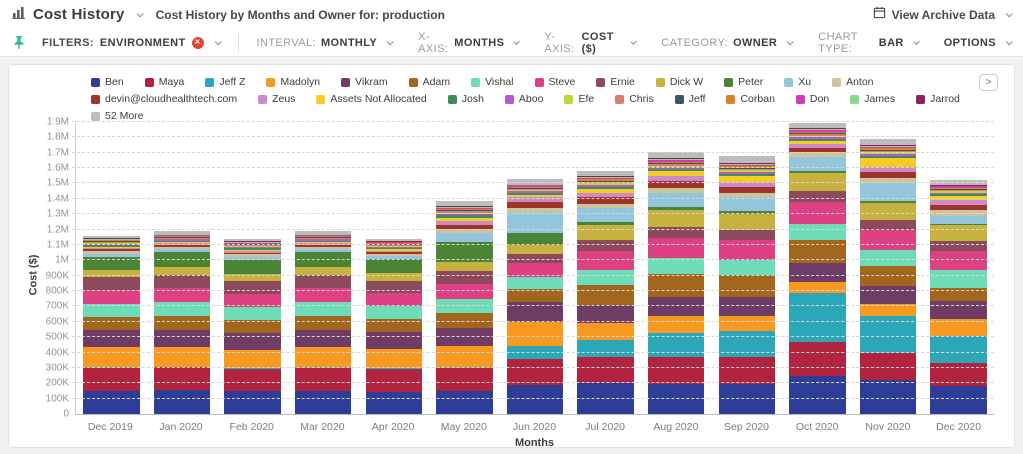  I want to click on pin-icon, so click(19, 42).